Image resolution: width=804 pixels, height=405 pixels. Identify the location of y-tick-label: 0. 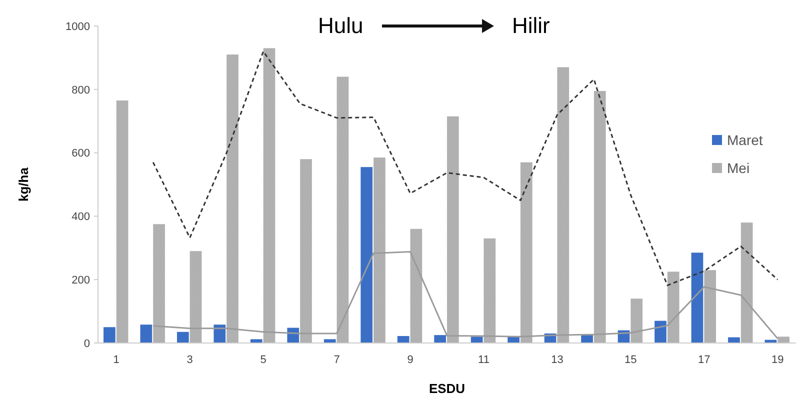
(87, 344).